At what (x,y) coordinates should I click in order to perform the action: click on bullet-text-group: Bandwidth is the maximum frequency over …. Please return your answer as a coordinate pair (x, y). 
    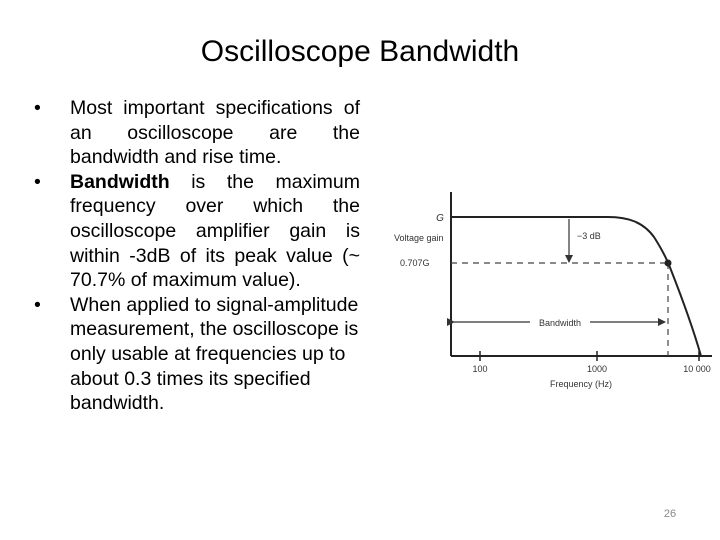
    Looking at the image, I should click on (215, 231).